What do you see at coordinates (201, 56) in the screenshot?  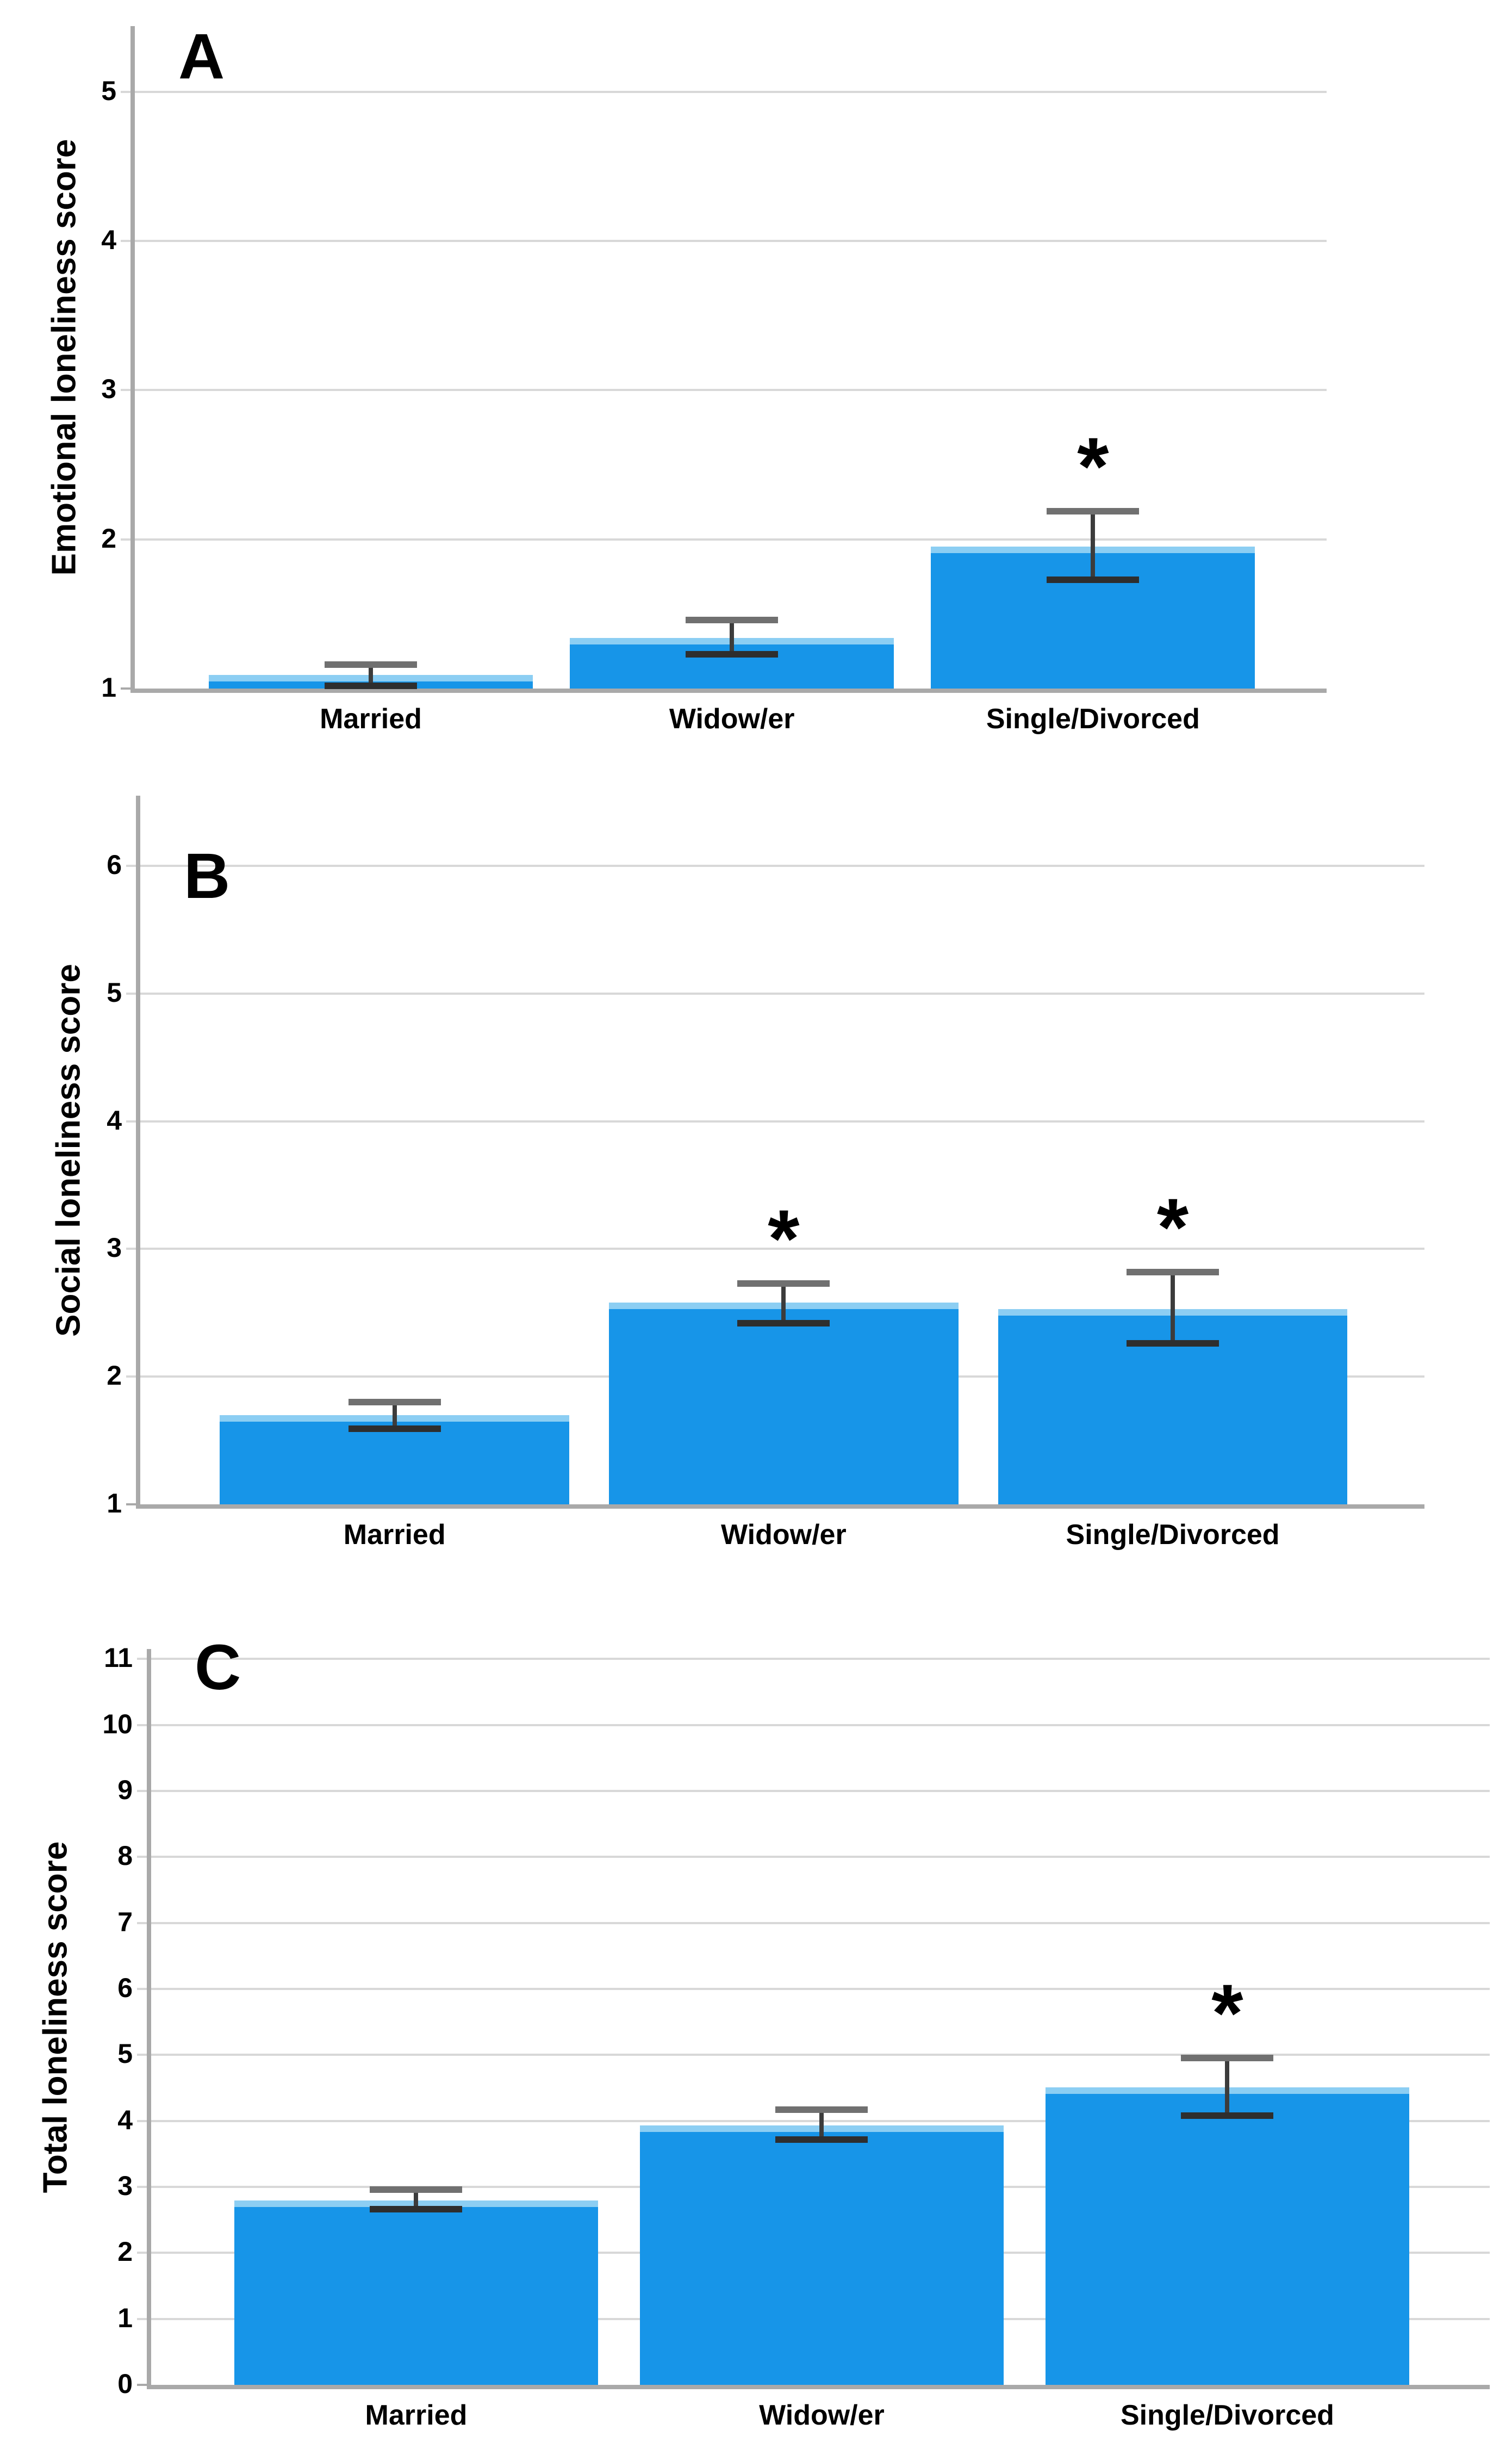 I see `panel-letter-a: A` at bounding box center [201, 56].